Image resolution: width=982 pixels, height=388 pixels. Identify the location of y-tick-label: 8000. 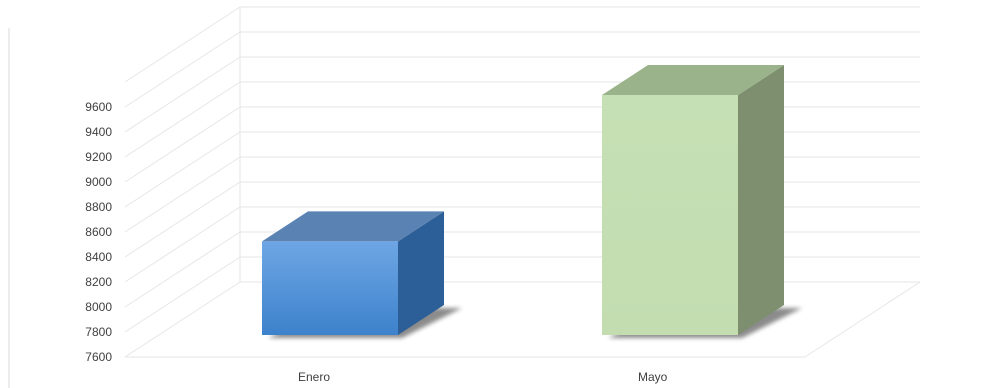
(98, 307).